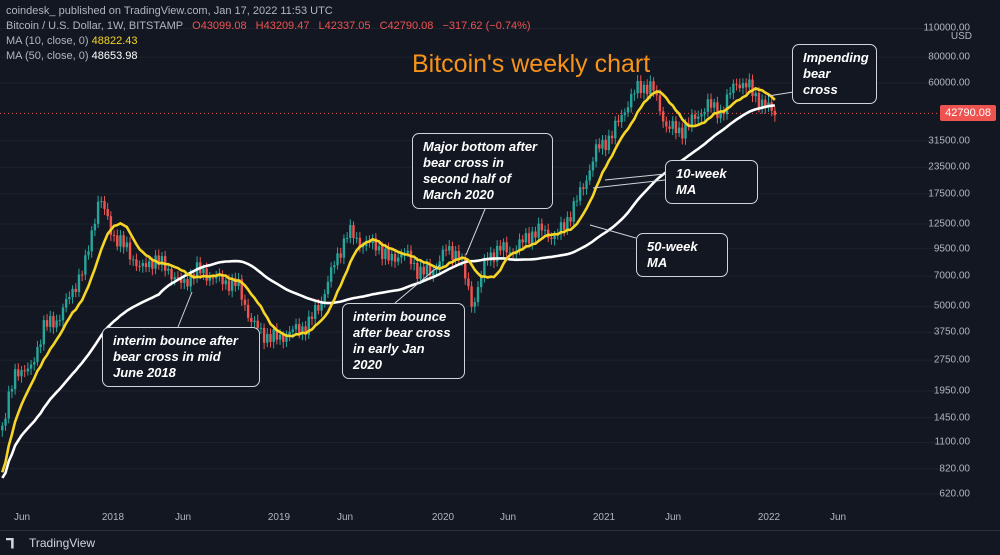 The width and height of the screenshot is (1000, 555). Describe the element at coordinates (271, 56) in the screenshot. I see `ma50-legend: MA (50, close, 0) 48653.98` at that location.